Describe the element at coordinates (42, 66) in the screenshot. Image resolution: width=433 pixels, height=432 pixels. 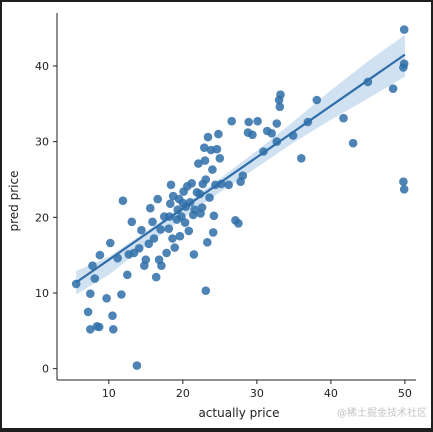
I see `y-tick-label: 40` at that location.